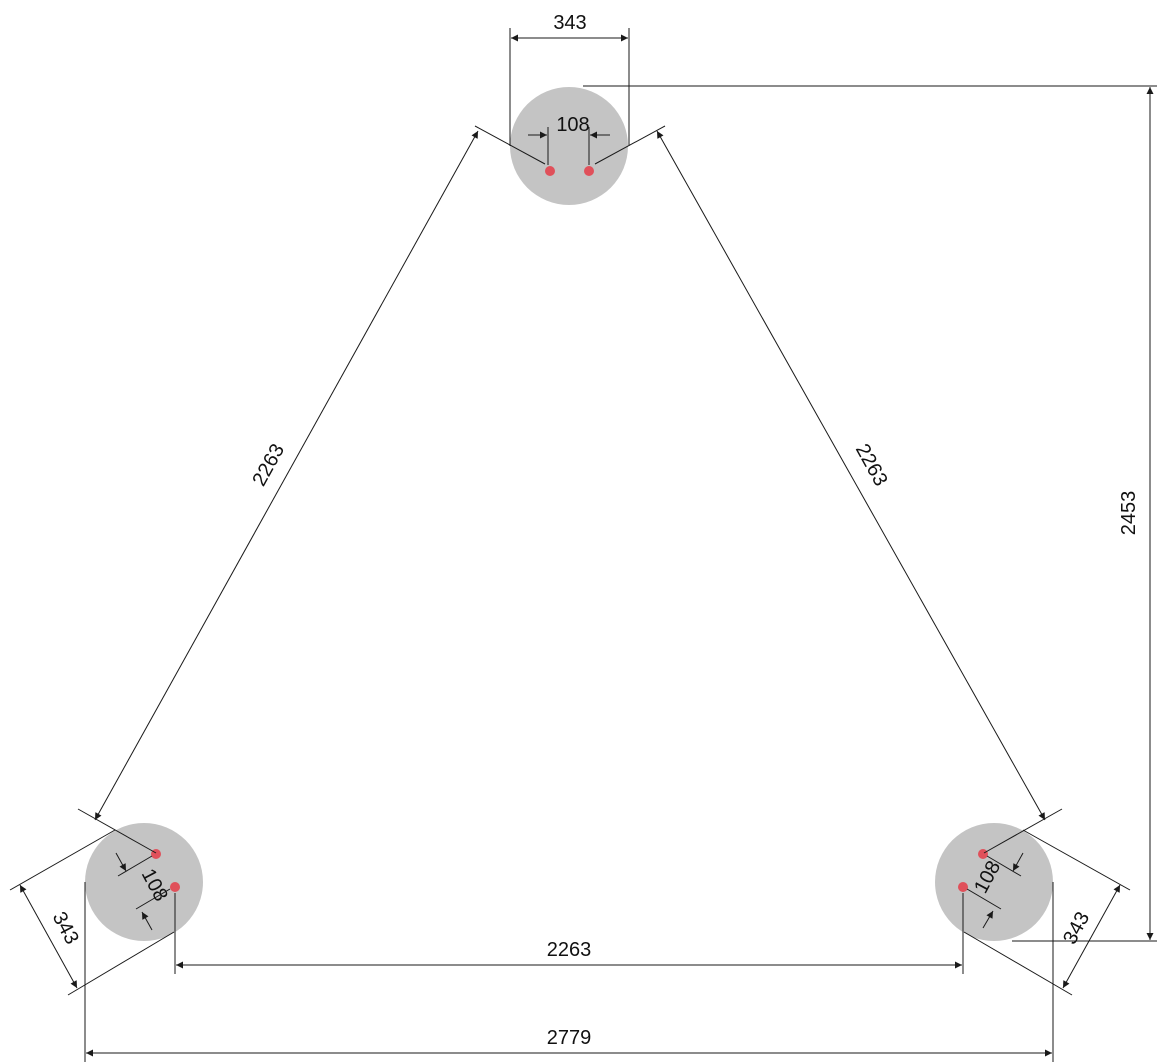 This screenshot has width=1157, height=1062. Describe the element at coordinates (572, 125) in the screenshot. I see `dim-label: 108` at that location.